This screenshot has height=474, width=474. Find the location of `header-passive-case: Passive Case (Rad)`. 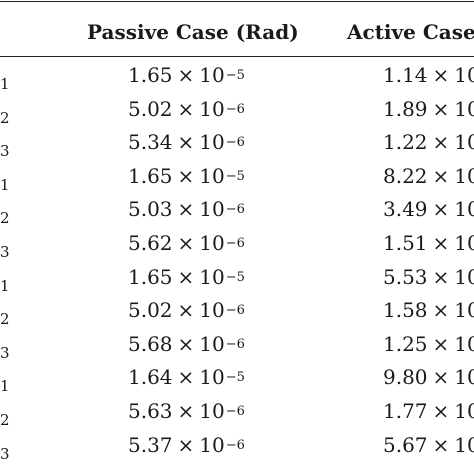

header-passive-case: Passive Case (Rad) is located at coordinates (193, 32).